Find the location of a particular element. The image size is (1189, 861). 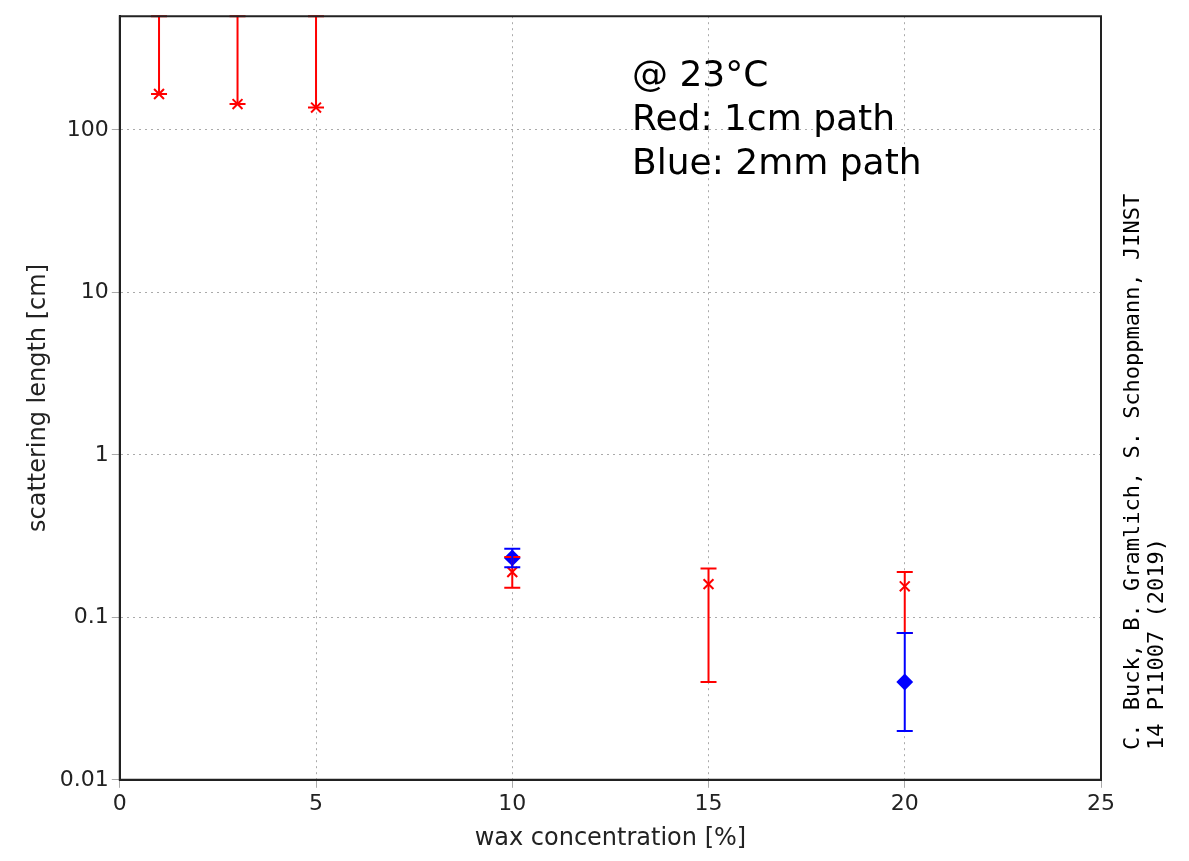

y-tick-label: 0.1 is located at coordinates (91, 616).